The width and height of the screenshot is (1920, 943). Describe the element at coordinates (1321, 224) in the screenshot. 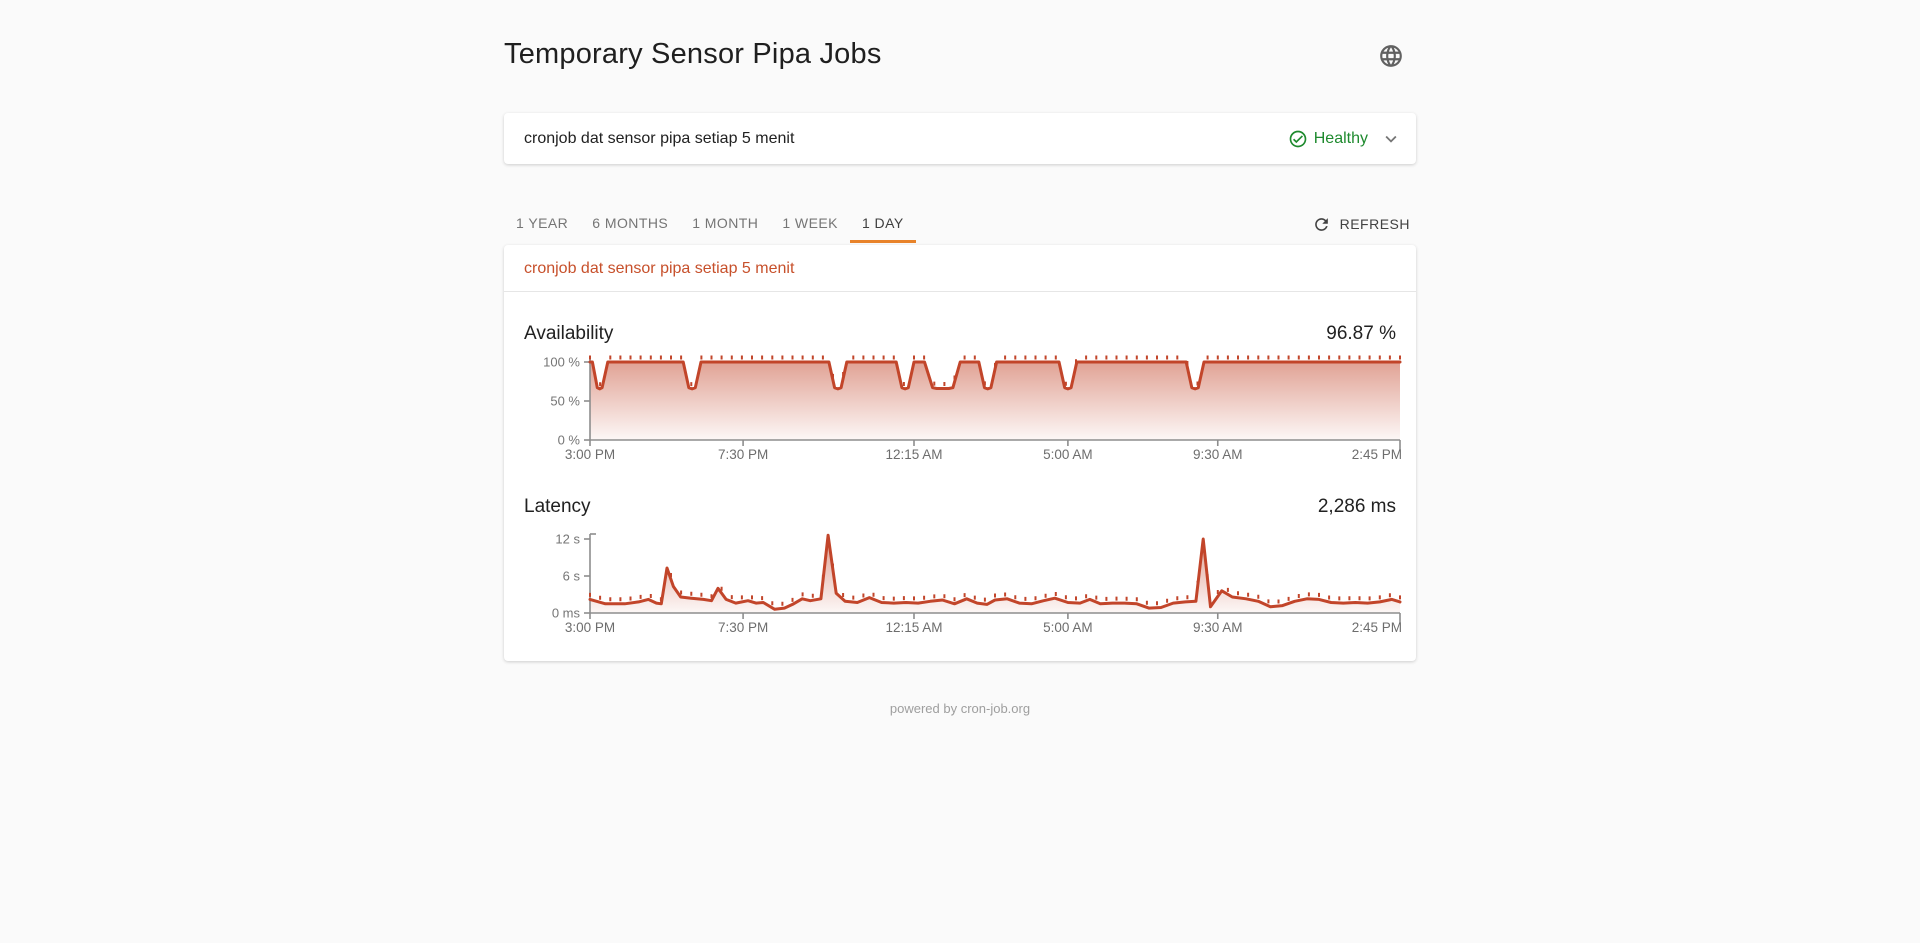

I see `refresh-icon` at that location.